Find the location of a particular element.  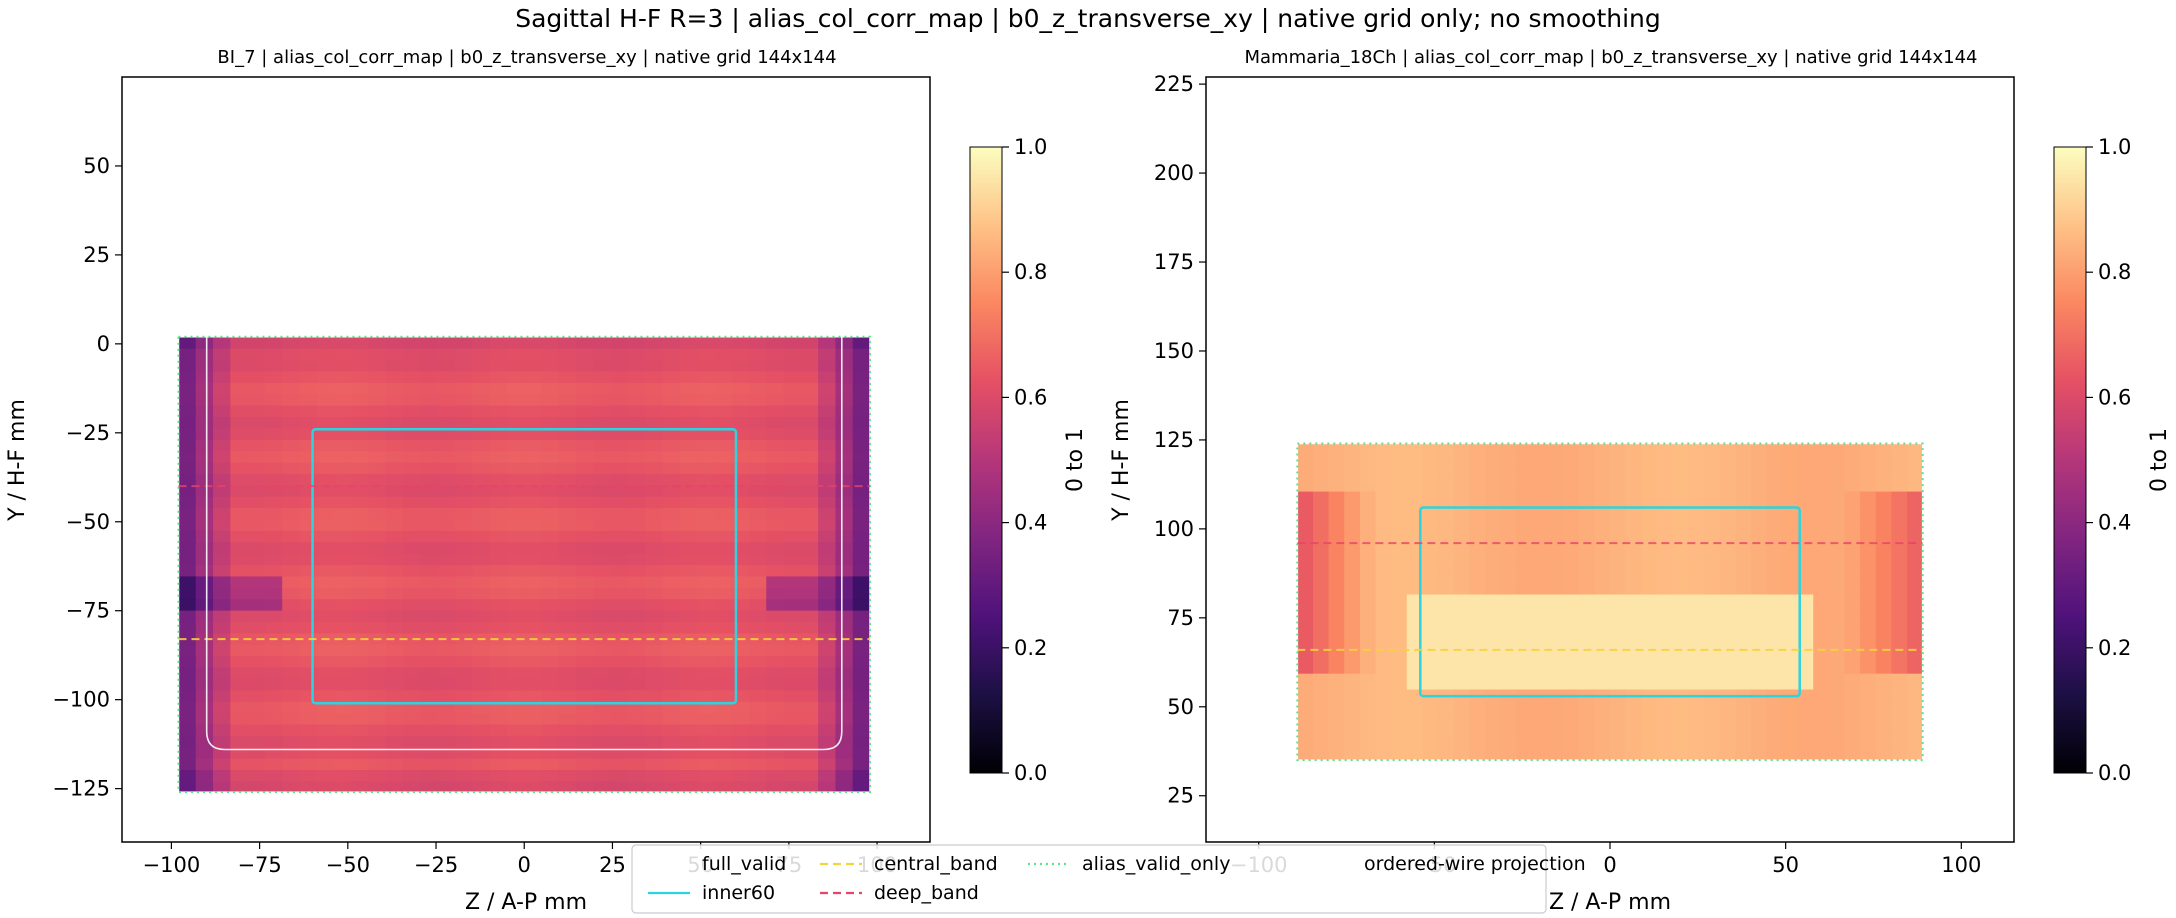

left-colorbar: 0.00.20.40.60.81.0 0 to 1 is located at coordinates (1028, 460).